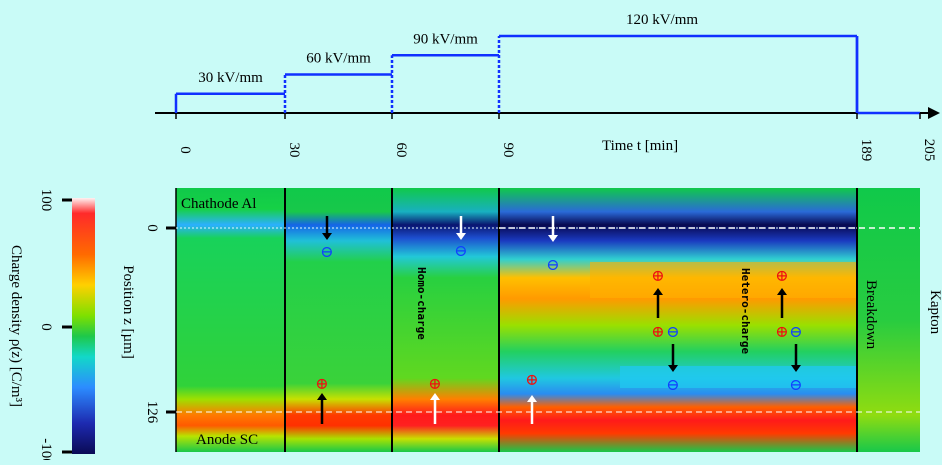  Describe the element at coordinates (445, 39) in the screenshot. I see `step-label-2: 90 kV/mm` at that location.